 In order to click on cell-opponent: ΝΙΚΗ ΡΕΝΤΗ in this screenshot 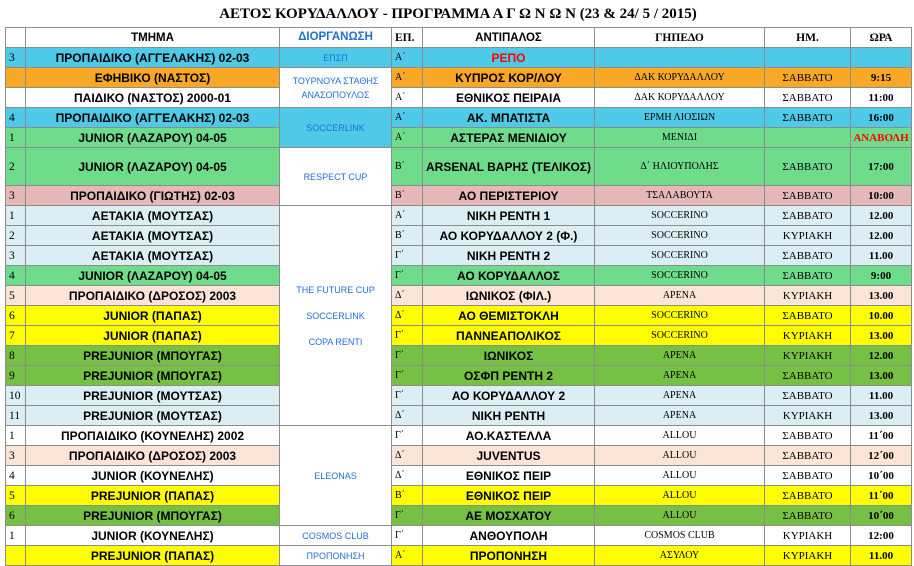, I will do `click(508, 415)`.